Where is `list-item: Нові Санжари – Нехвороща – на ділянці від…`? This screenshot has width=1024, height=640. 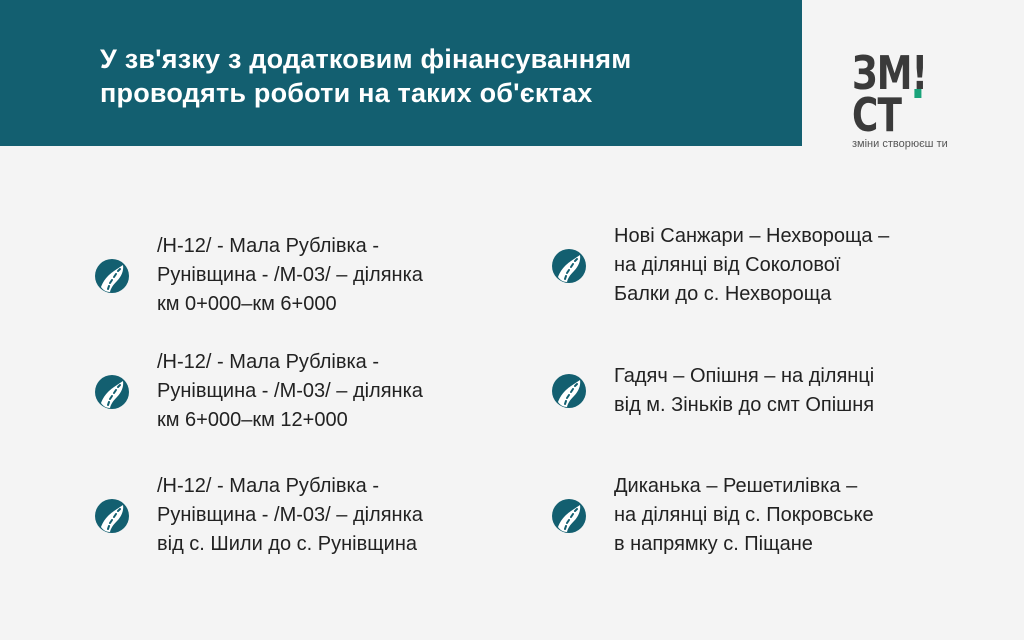 list-item: Нові Санжари – Нехвороща – на ділянці від… is located at coordinates (720, 265).